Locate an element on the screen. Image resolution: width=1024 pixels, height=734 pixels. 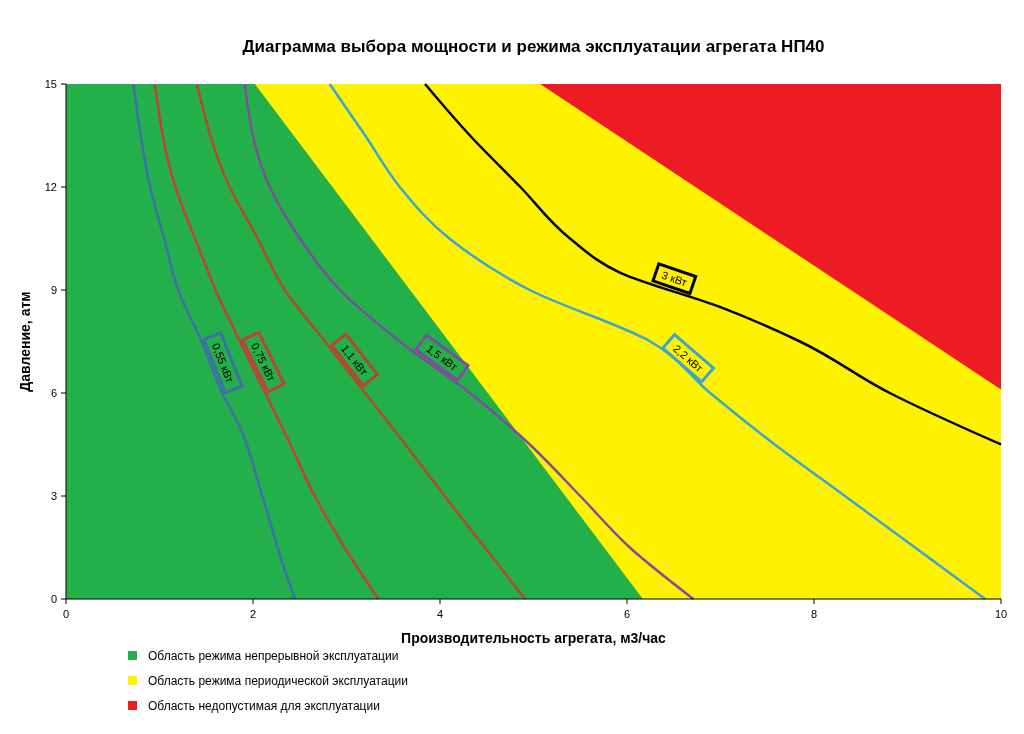
text: 2,2 кВт is located at coordinates (688, 358).